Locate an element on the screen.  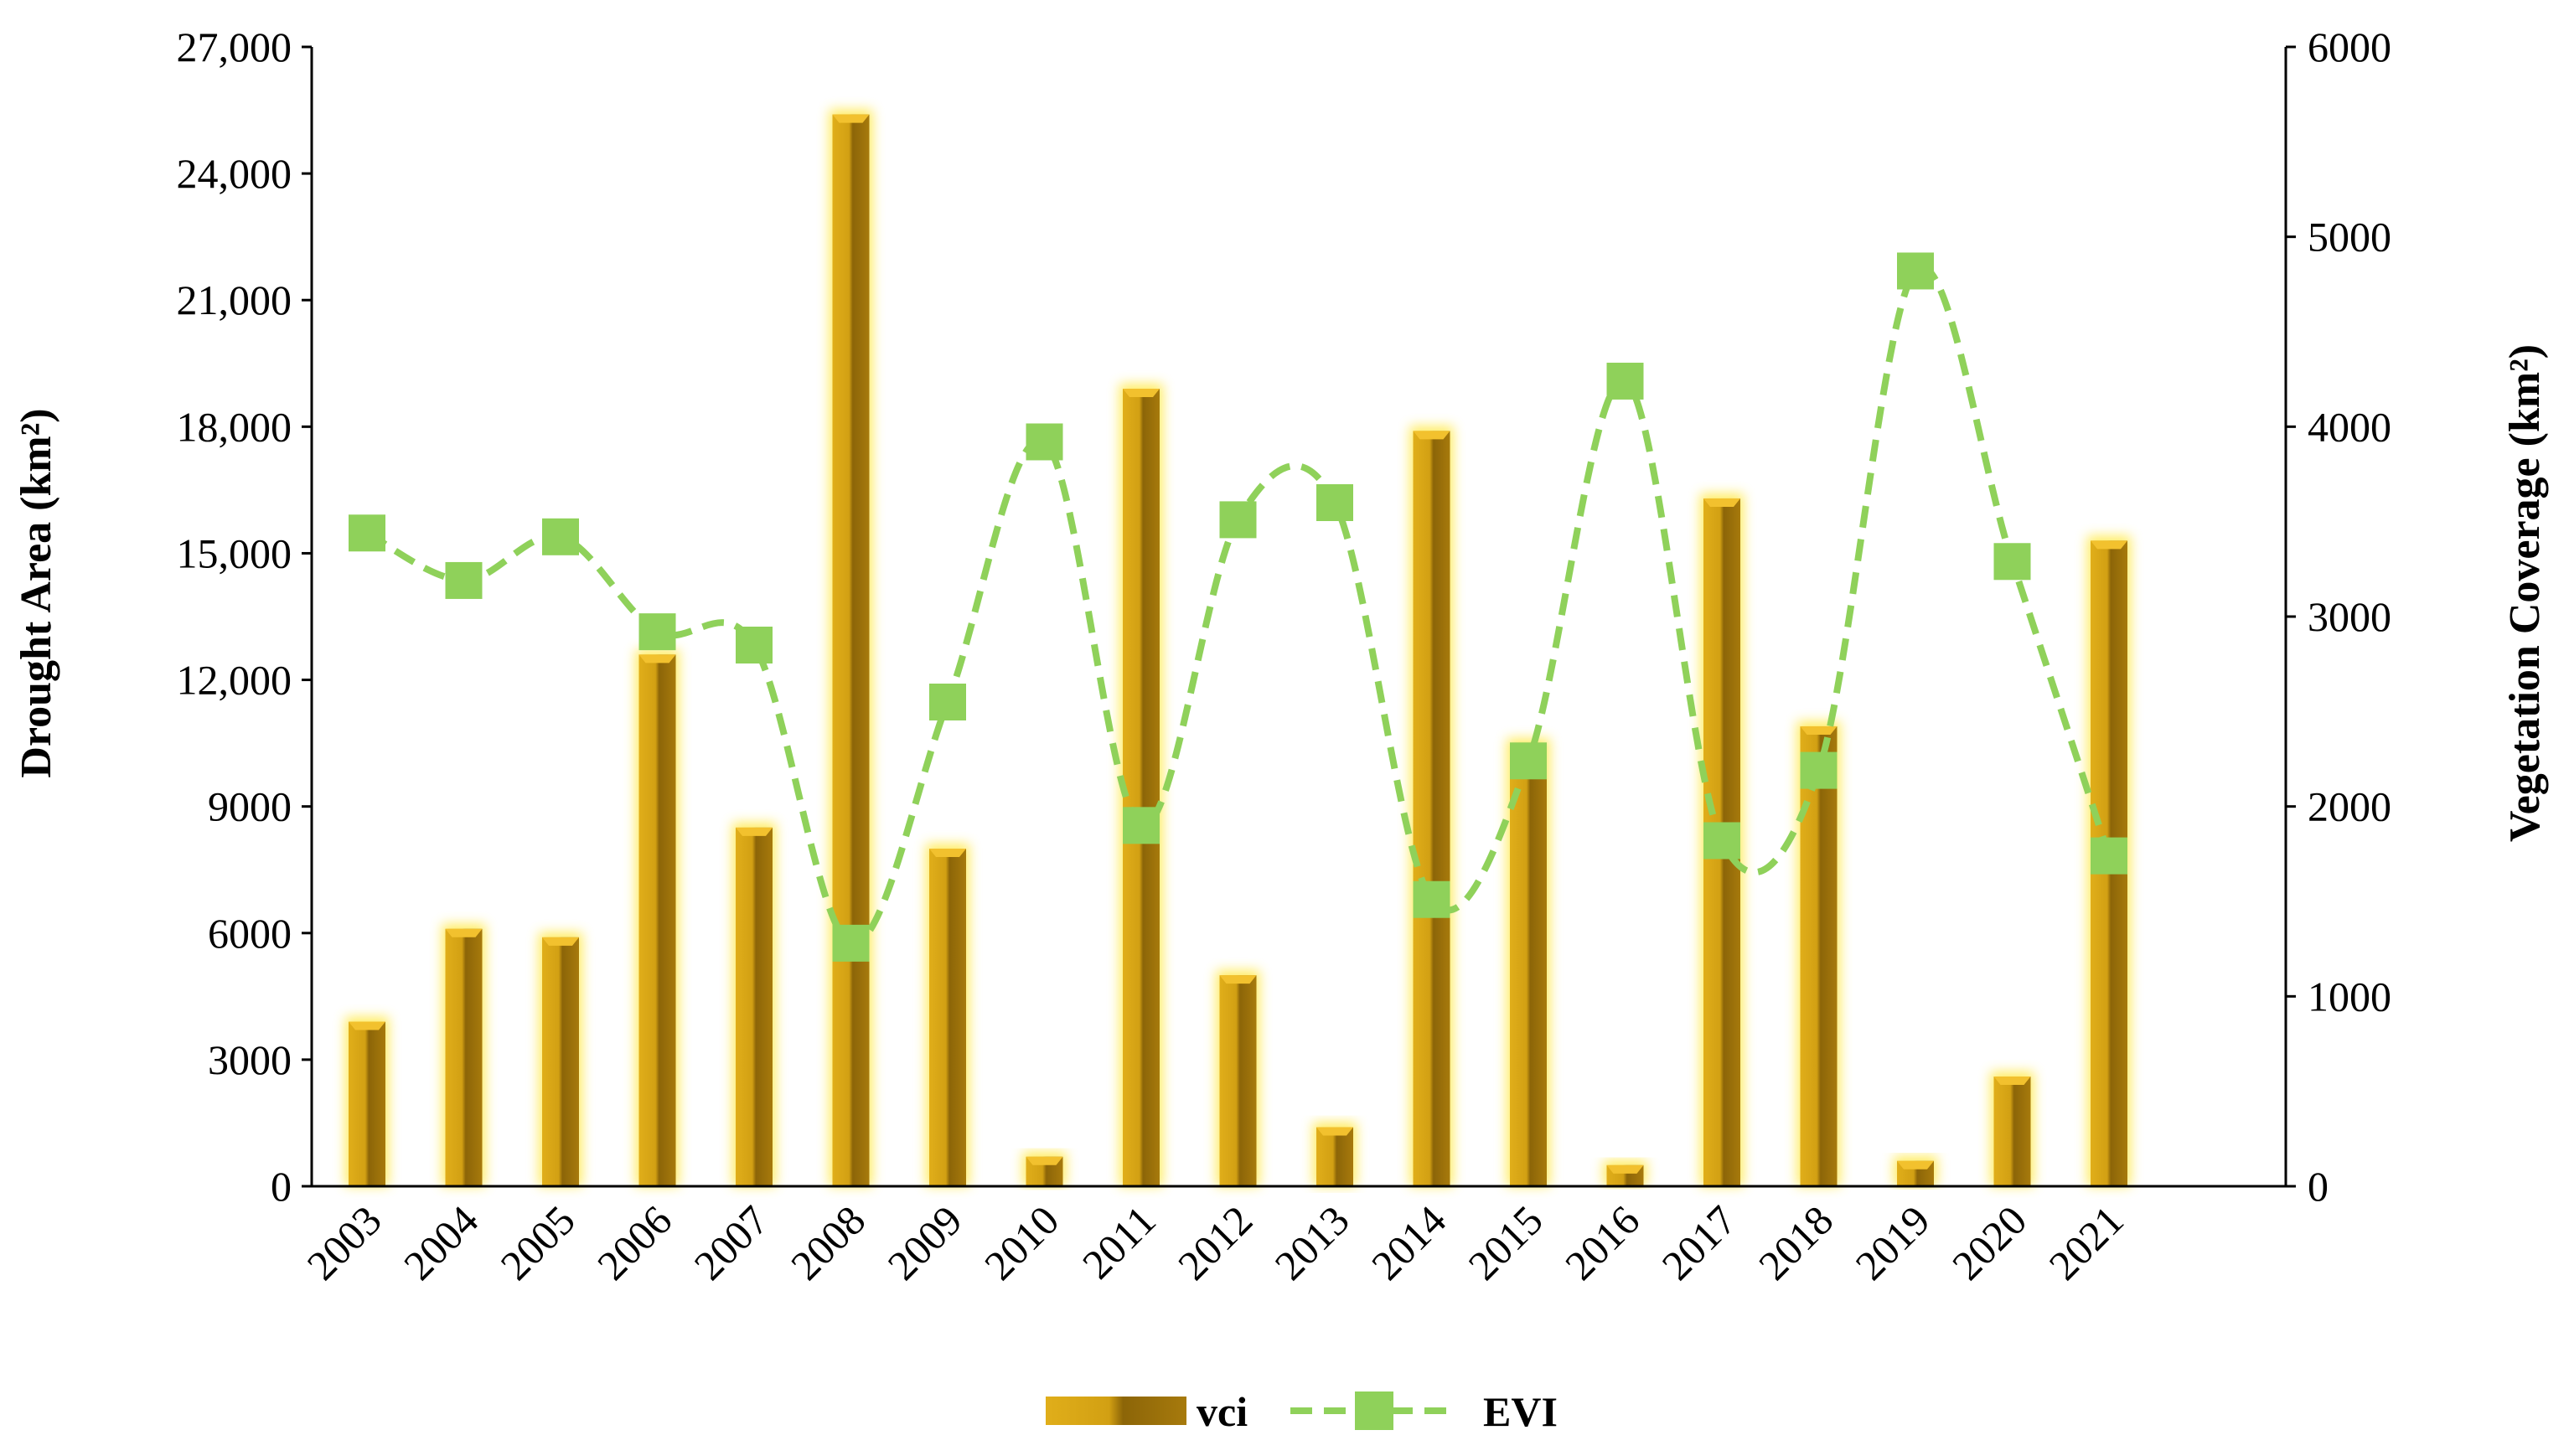
left-tick-label: 24,000 is located at coordinates (235, 173).